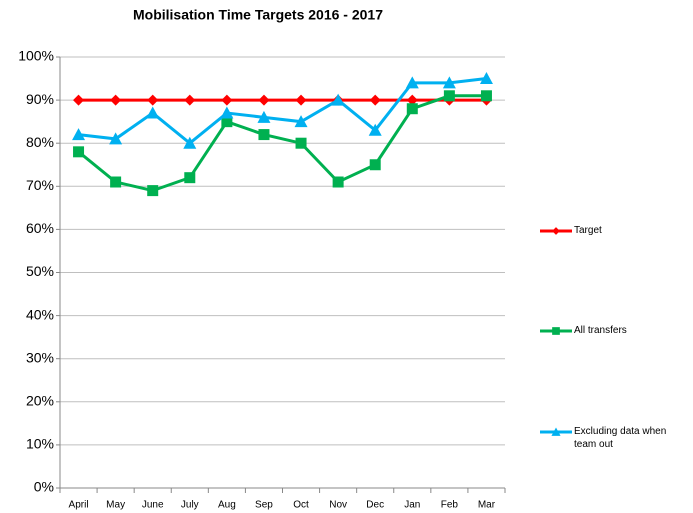 The image size is (693, 513). I want to click on legend-label: Target, so click(588, 230).